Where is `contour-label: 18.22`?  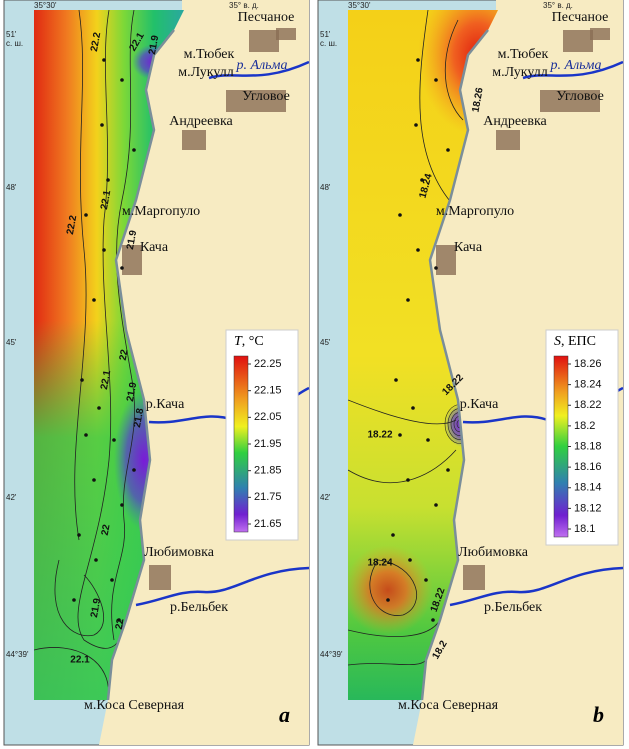
contour-label: 18.22 is located at coordinates (379, 435).